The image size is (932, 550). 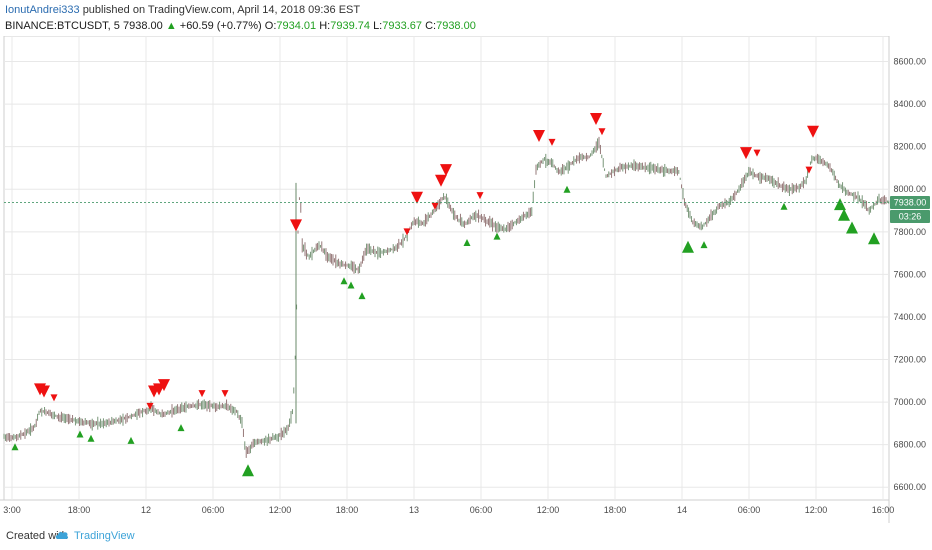 I want to click on low-value: 7933.67, so click(x=402, y=26).